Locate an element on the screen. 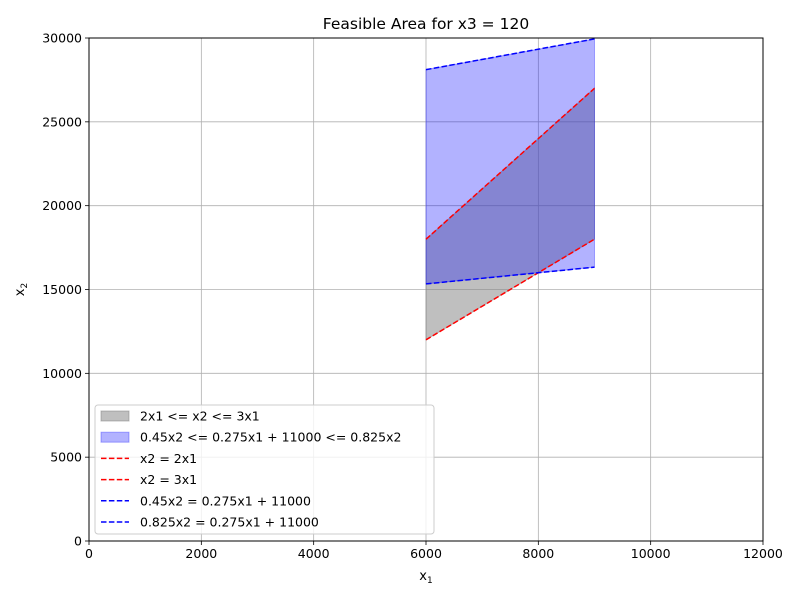 The image size is (800, 600). y-tick-label: 5000 is located at coordinates (66, 457).